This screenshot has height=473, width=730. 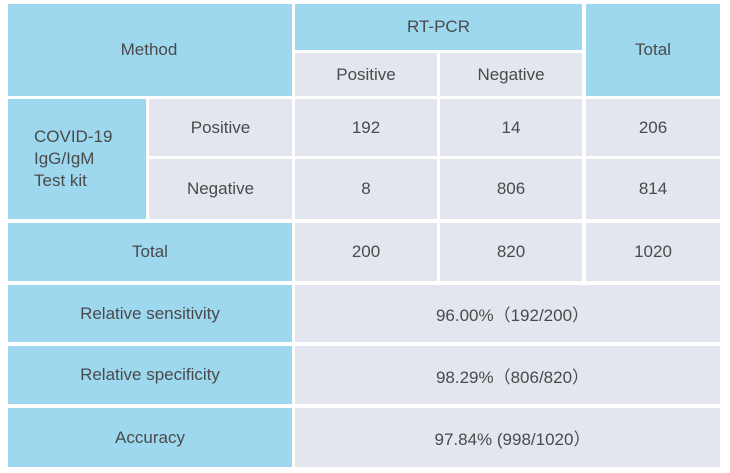 What do you see at coordinates (366, 252) in the screenshot?
I see `total-row-rtpcr-positive: 200` at bounding box center [366, 252].